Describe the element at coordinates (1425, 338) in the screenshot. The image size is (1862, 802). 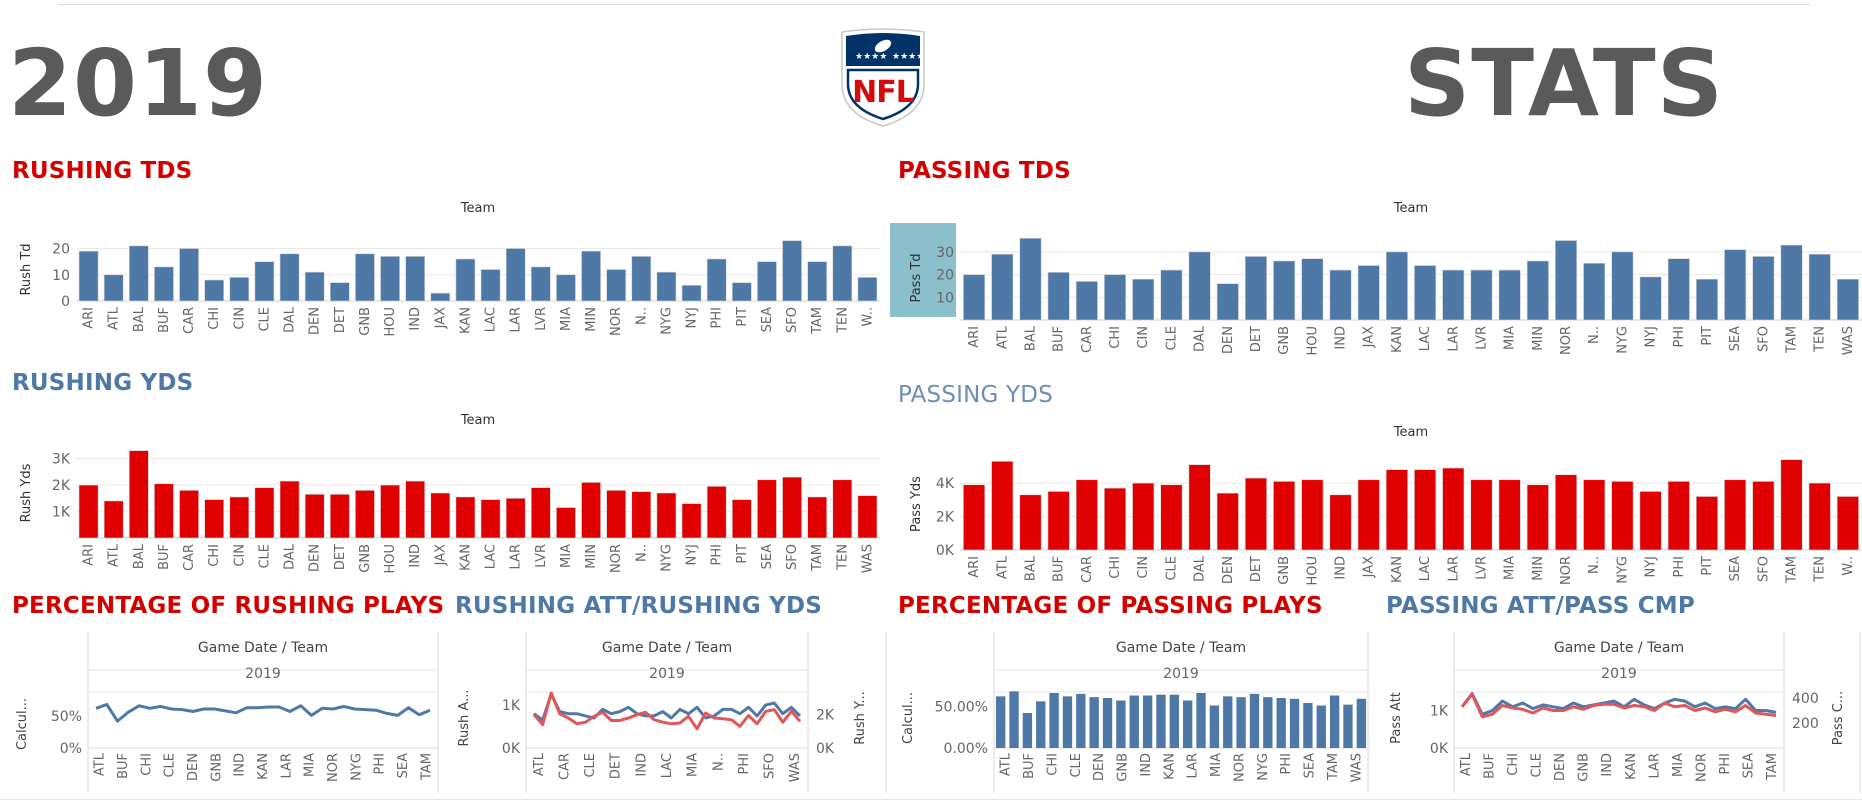
I see `x-tick-label: LAC` at that location.